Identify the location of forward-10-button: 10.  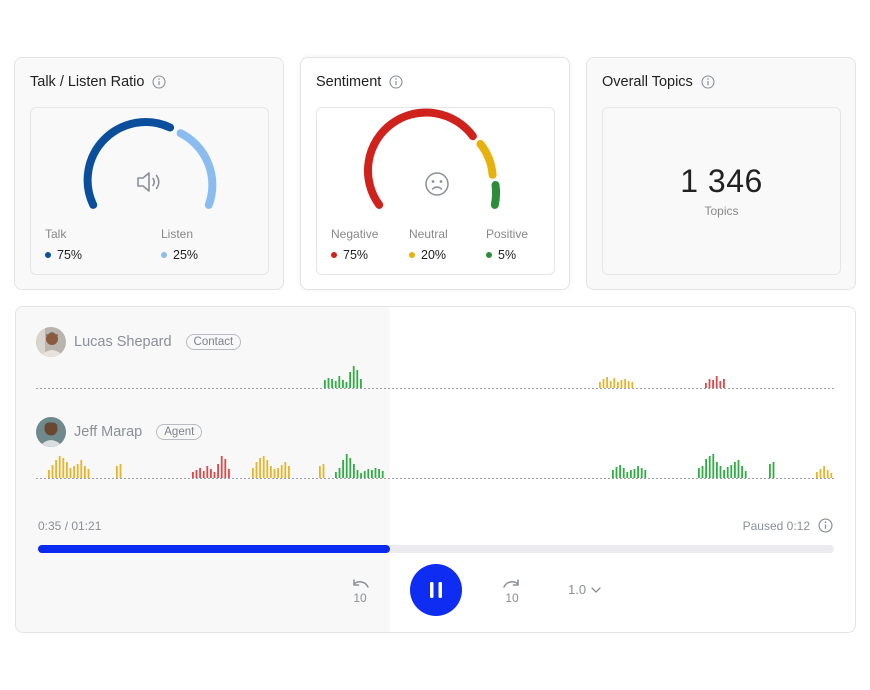
(512, 591).